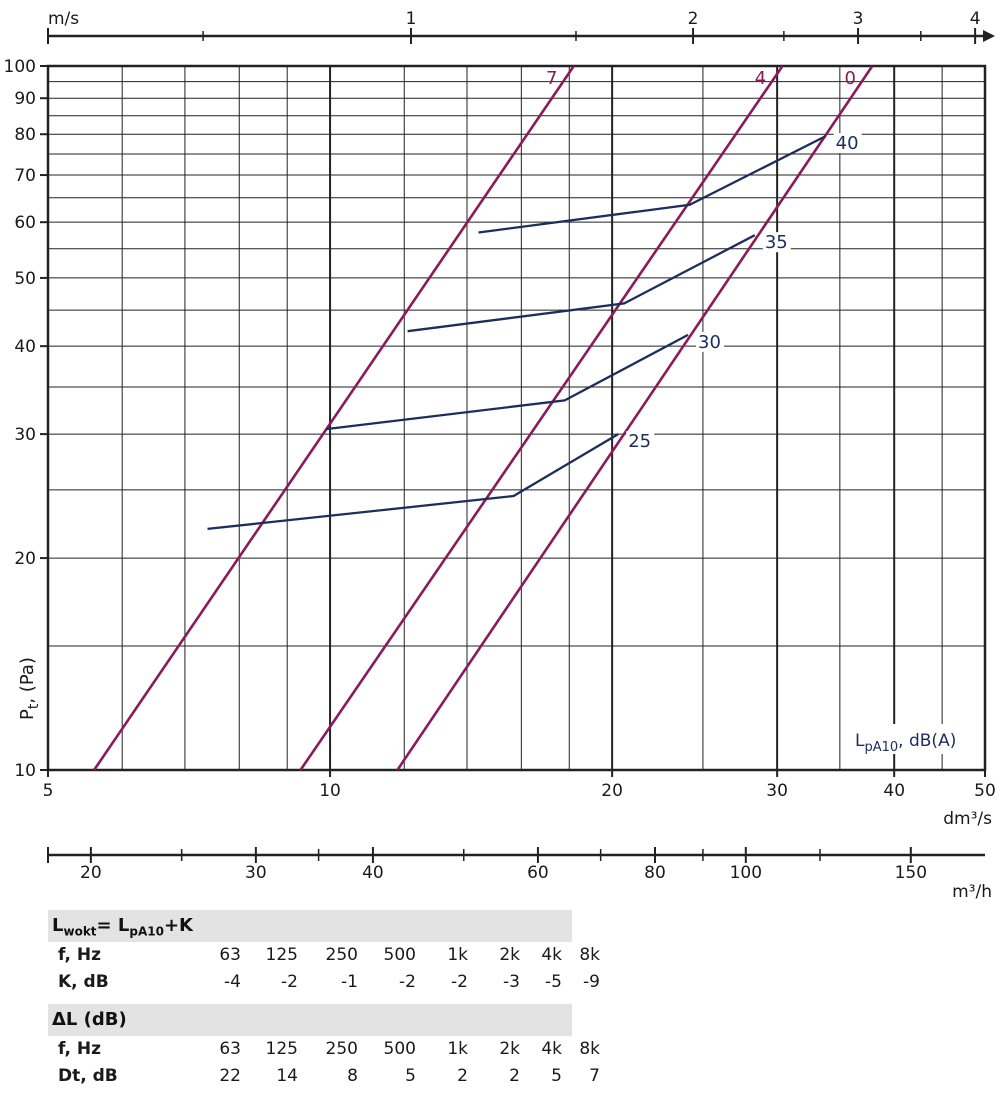 This screenshot has height=1114, width=1000. What do you see at coordinates (352, 1076) in the screenshot?
I see `table-cell: 8` at bounding box center [352, 1076].